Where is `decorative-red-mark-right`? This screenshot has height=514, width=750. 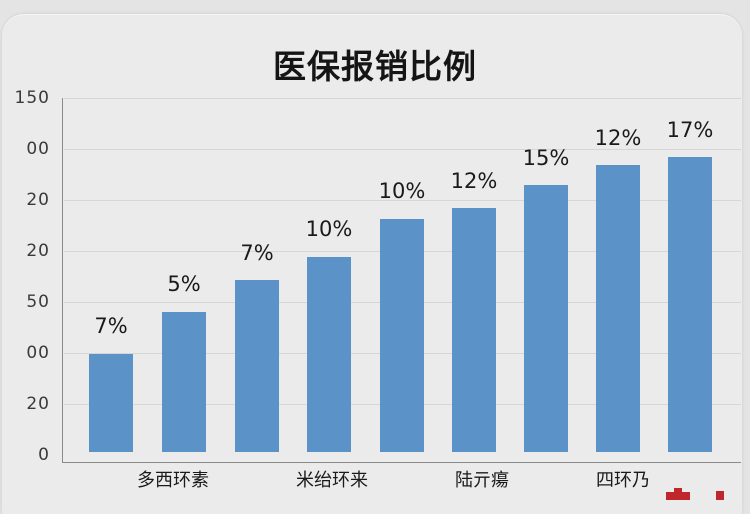
decorative-red-mark-right is located at coordinates (720, 495).